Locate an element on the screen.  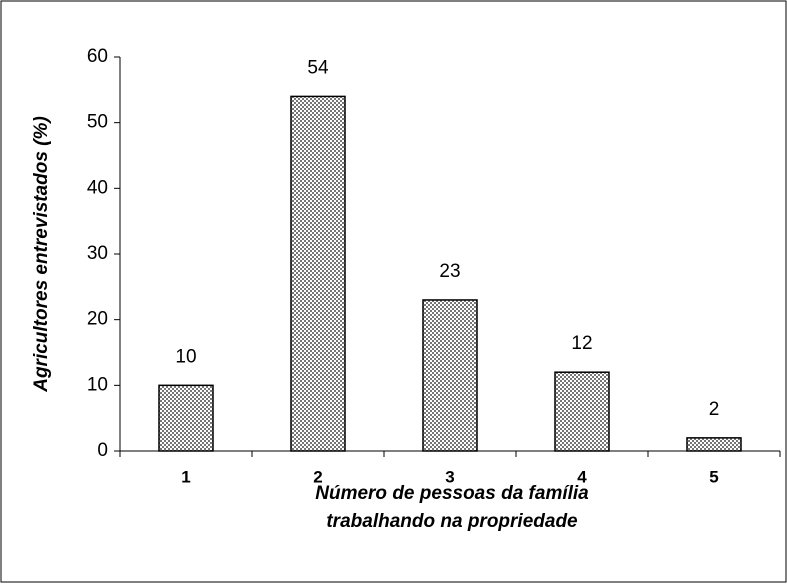
y-tick-label: 20 is located at coordinates (97, 319).